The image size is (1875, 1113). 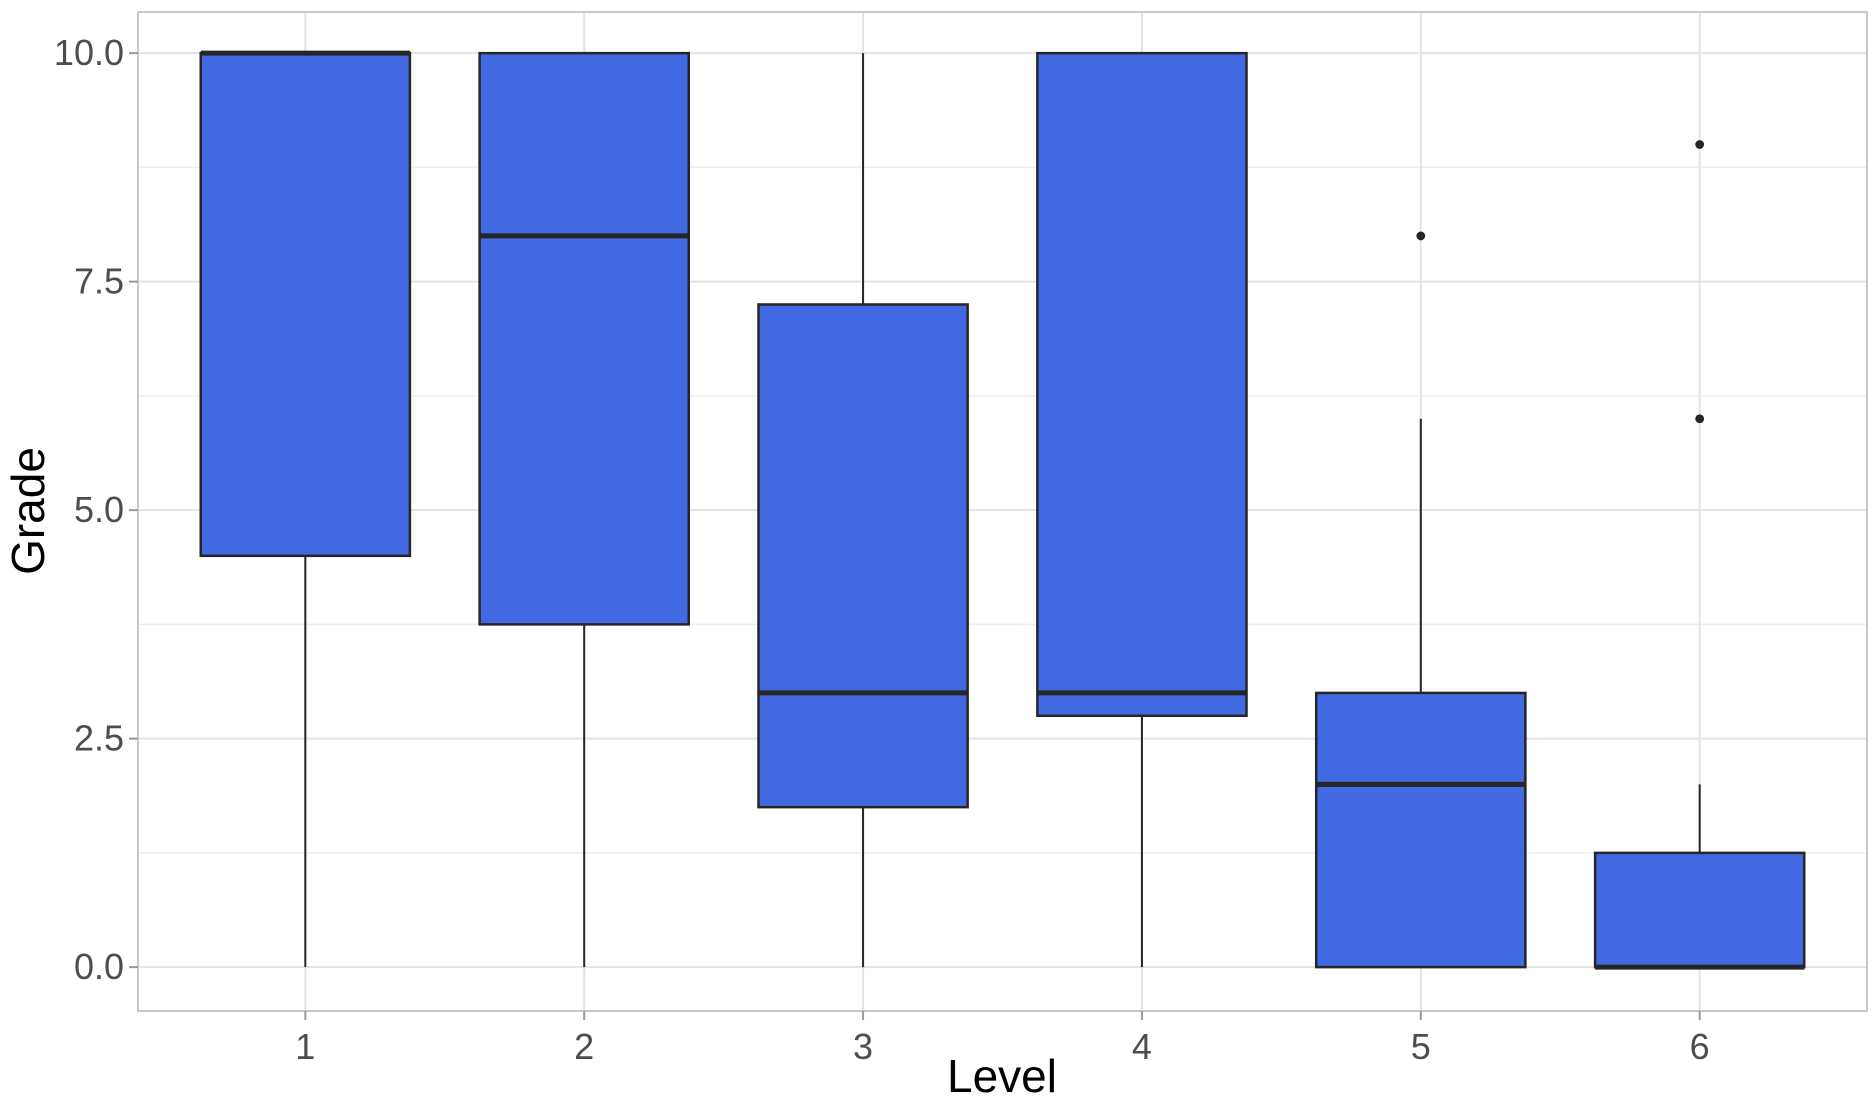 I want to click on x-tick-label: 4, so click(x=1142, y=1046).